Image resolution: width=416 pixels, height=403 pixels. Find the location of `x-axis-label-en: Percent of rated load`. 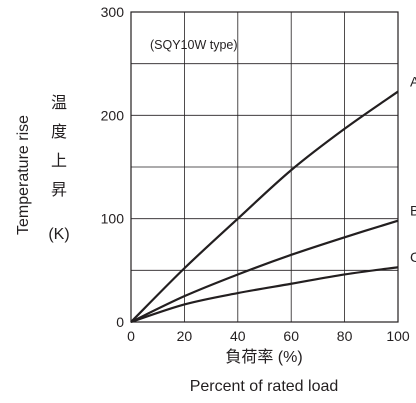

x-axis-label-en: Percent of rated load is located at coordinates (264, 386).